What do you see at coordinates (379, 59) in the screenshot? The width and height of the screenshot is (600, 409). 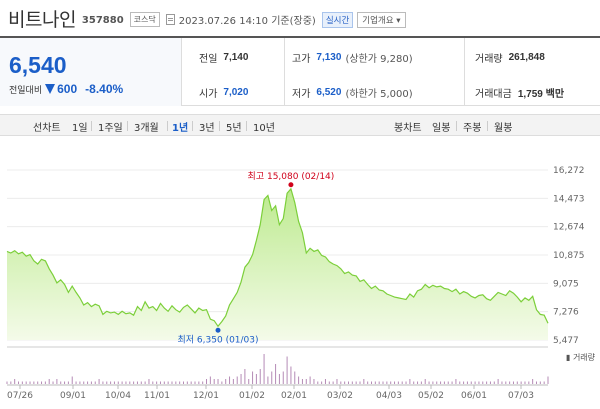 I see `upper-limit: (상한가 9,280)` at bounding box center [379, 59].